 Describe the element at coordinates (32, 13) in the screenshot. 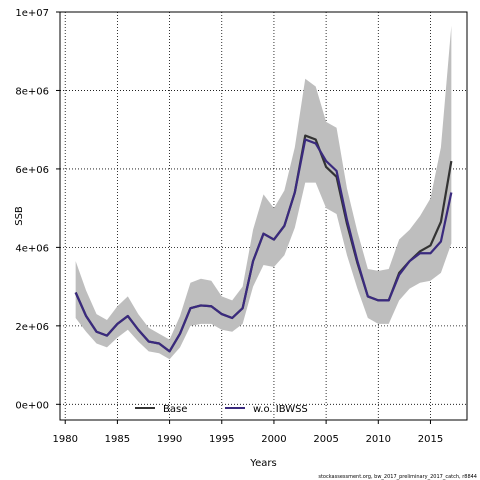

I see `y-tick-label: 1e+07` at that location.